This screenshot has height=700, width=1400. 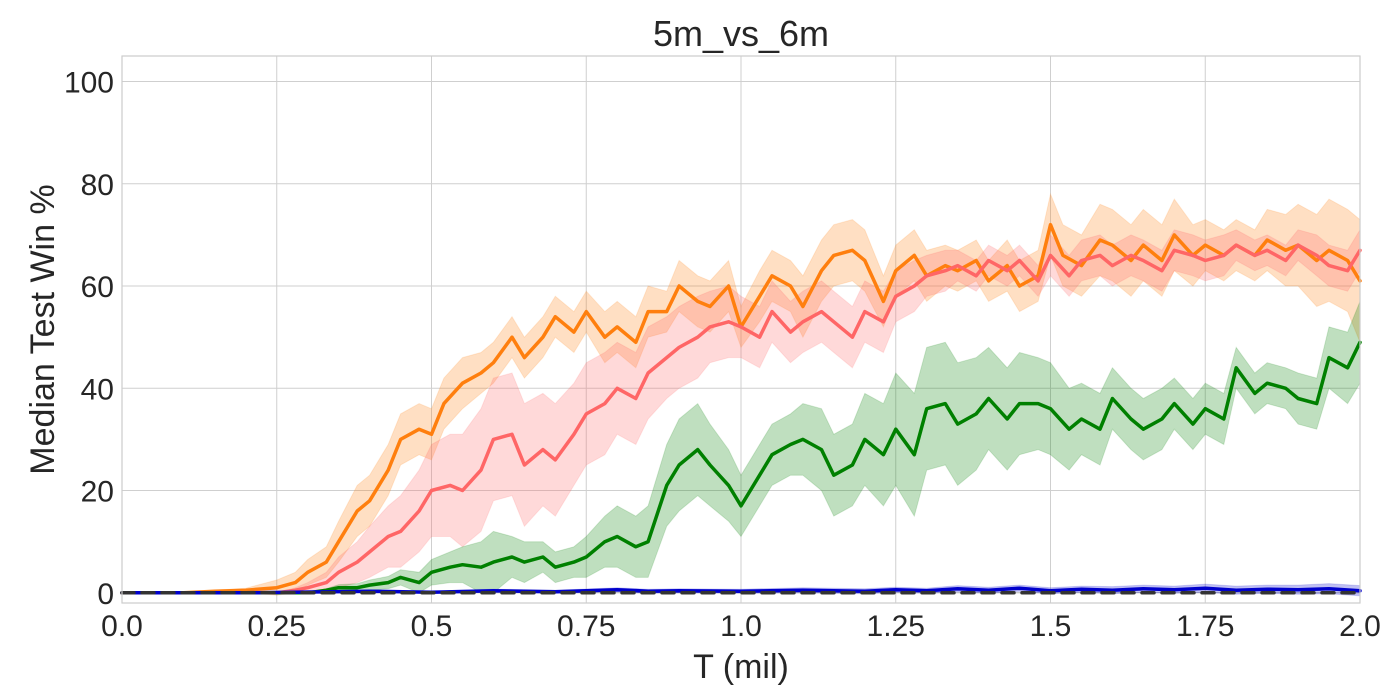 What do you see at coordinates (97, 389) in the screenshot?
I see `y-tick-label: 40` at bounding box center [97, 389].